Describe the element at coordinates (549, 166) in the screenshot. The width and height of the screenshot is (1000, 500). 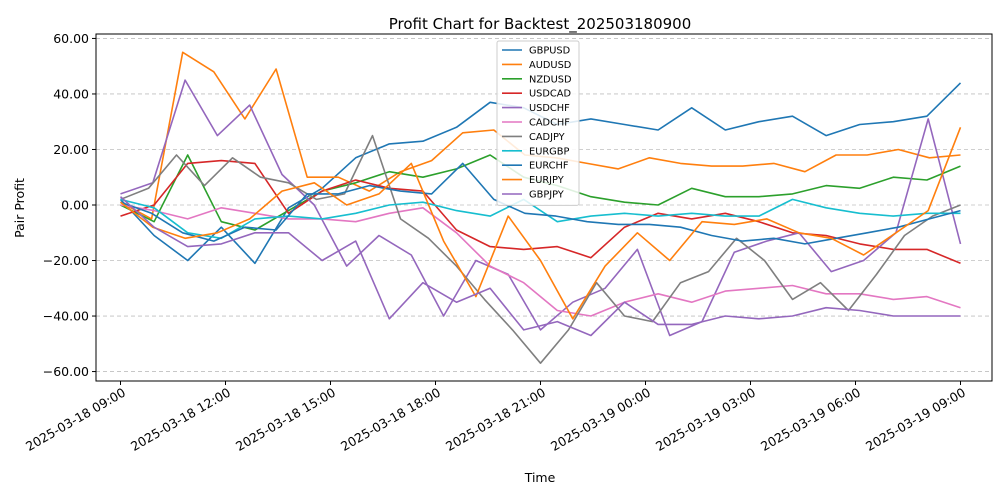
I see `legend-label: EURCHF` at that location.